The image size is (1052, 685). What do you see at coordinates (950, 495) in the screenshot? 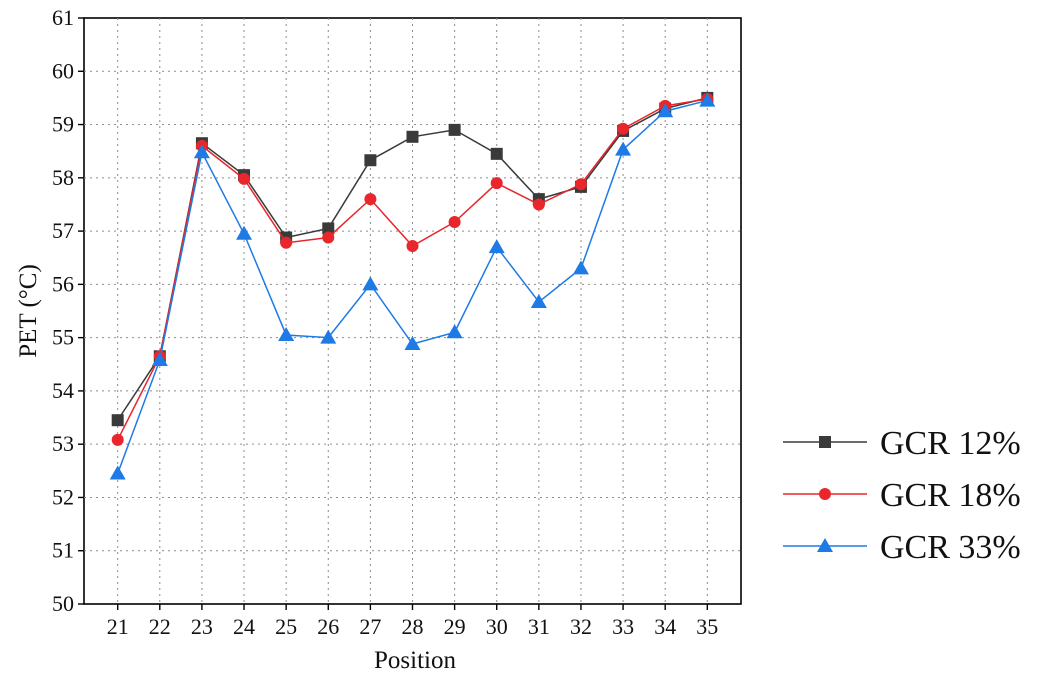
I see `legend-label: GCR 18%` at bounding box center [950, 495].